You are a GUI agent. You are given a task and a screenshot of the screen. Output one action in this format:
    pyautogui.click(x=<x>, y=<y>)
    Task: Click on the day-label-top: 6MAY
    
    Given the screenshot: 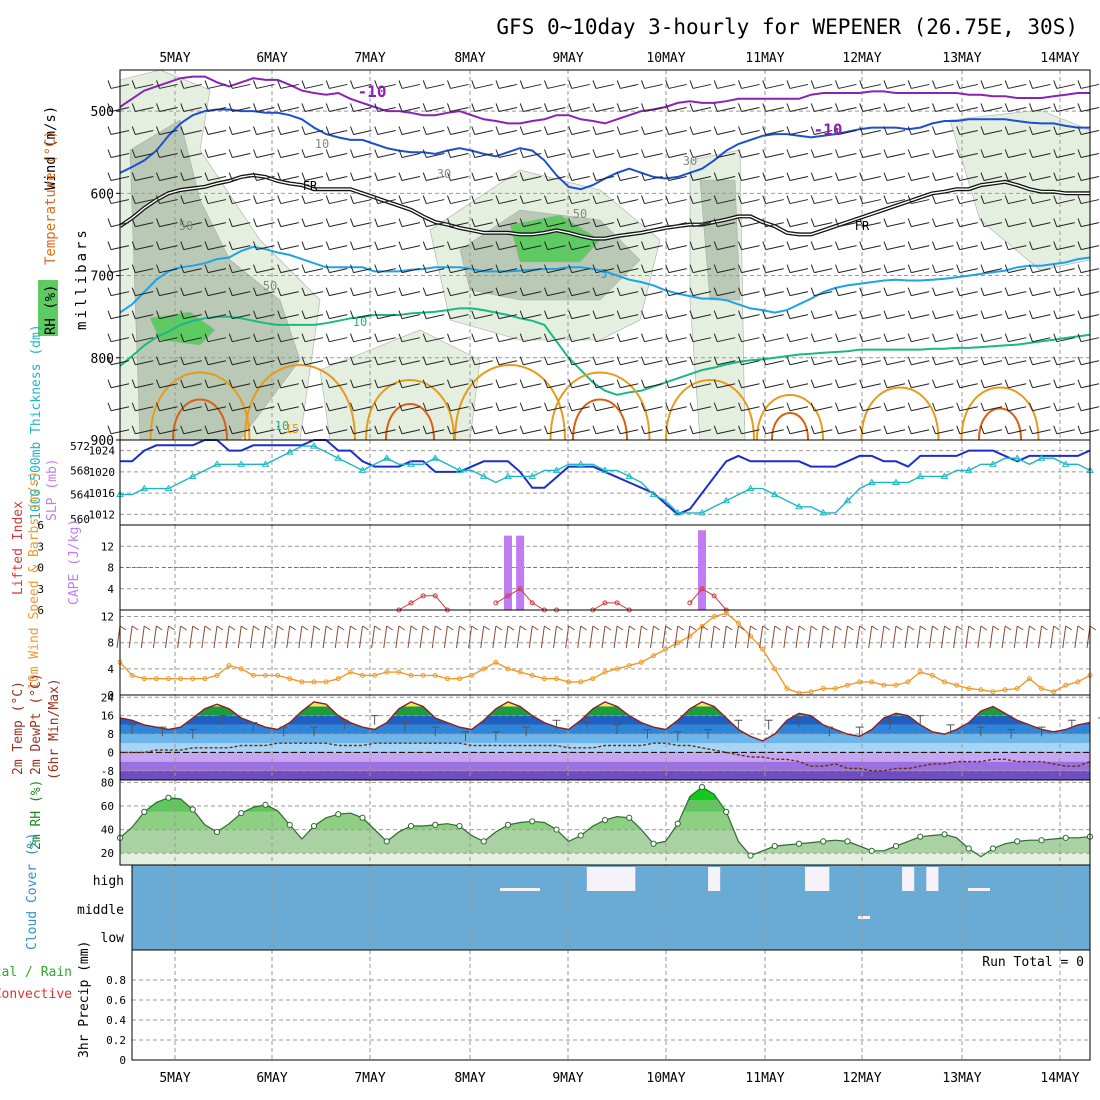 What is the action you would take?
    pyautogui.click(x=271, y=58)
    